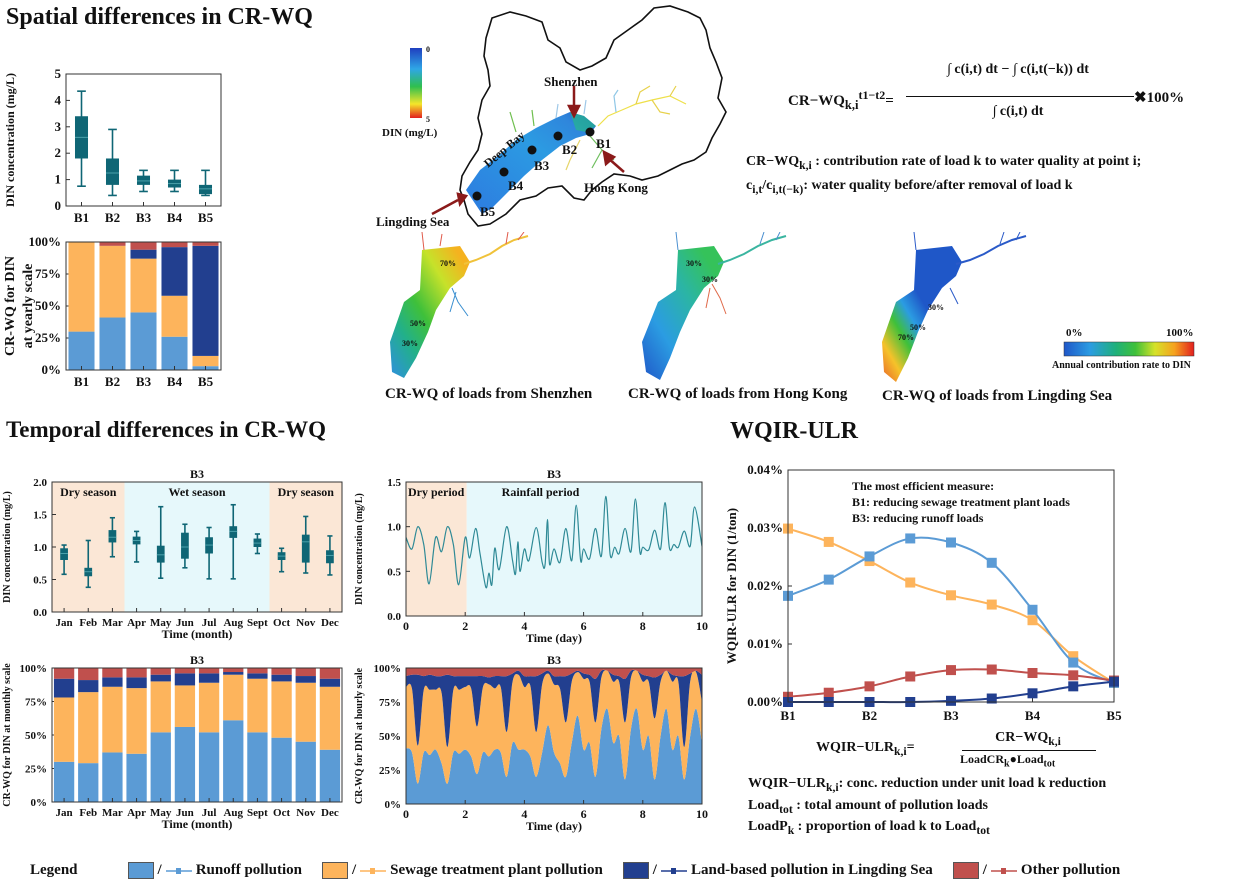 The image size is (1234, 886). I want to click on y-tick-label: 0.5, so click(394, 572).